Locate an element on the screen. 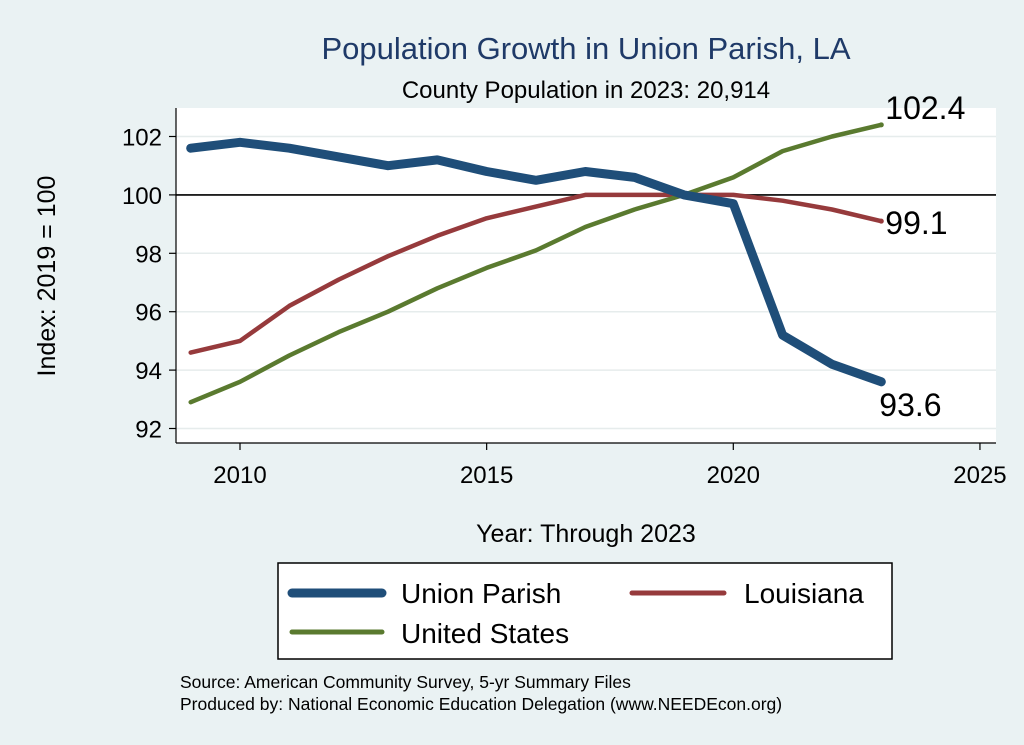 The height and width of the screenshot is (745, 1024). x-tick-label-2020: 2020 is located at coordinates (733, 475).